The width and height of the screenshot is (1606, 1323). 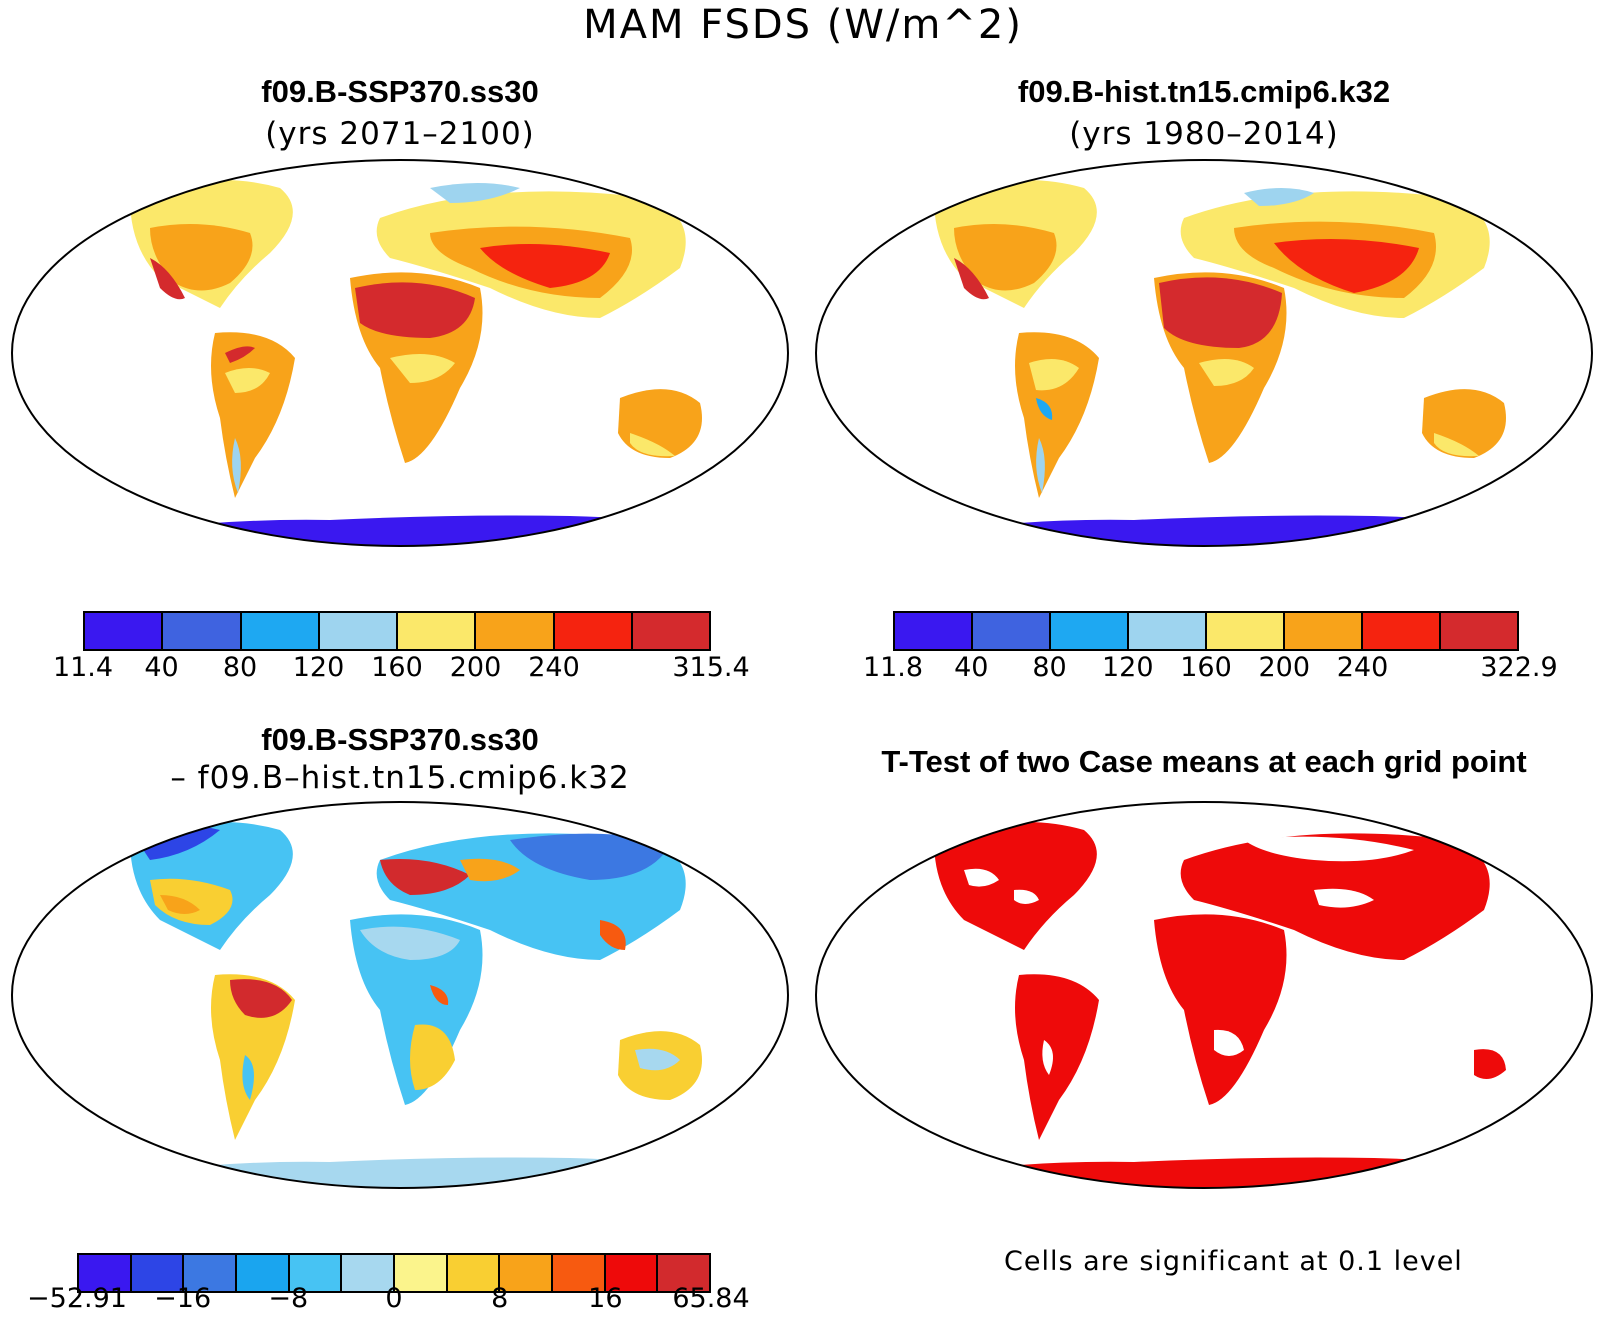 What do you see at coordinates (400, 739) in the screenshot?
I see `panel-diff-title: f09.B-SSP370.ss30` at bounding box center [400, 739].